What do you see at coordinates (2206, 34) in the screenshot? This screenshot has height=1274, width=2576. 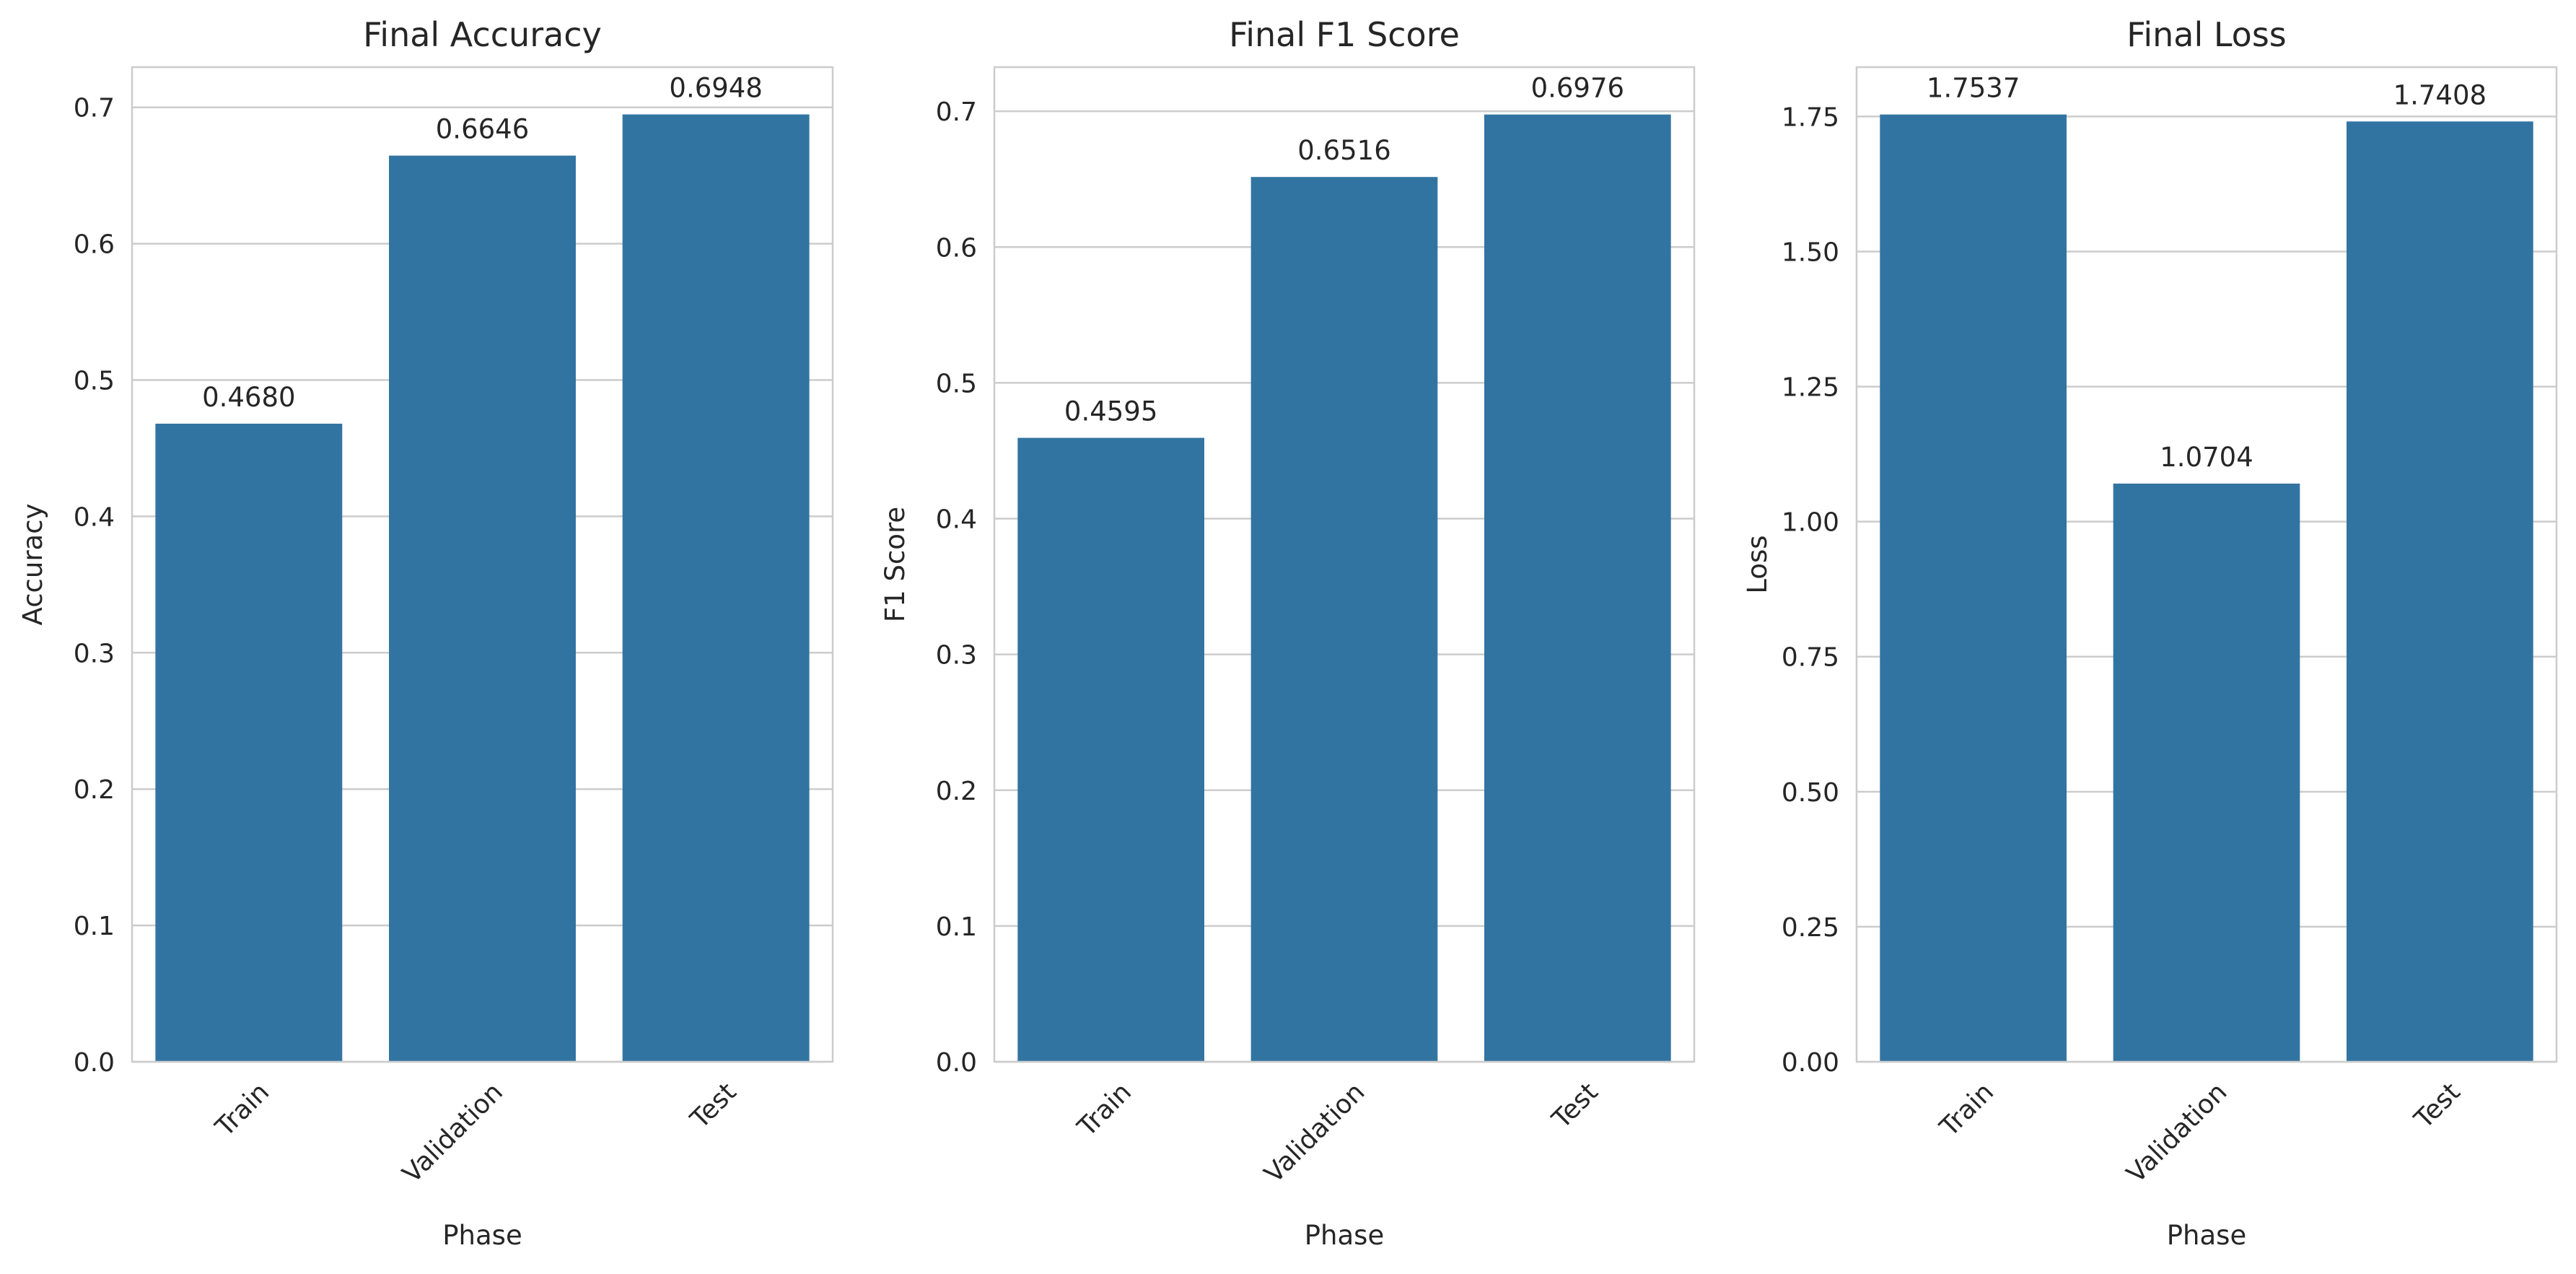 I see `chart-title: Final Loss` at bounding box center [2206, 34].